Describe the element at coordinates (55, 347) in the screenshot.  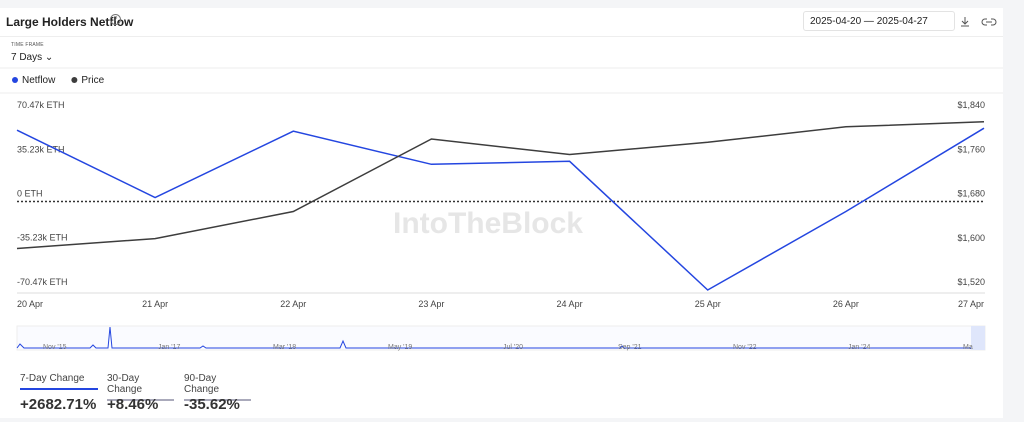
I see `navigator-label: Nov '15` at that location.